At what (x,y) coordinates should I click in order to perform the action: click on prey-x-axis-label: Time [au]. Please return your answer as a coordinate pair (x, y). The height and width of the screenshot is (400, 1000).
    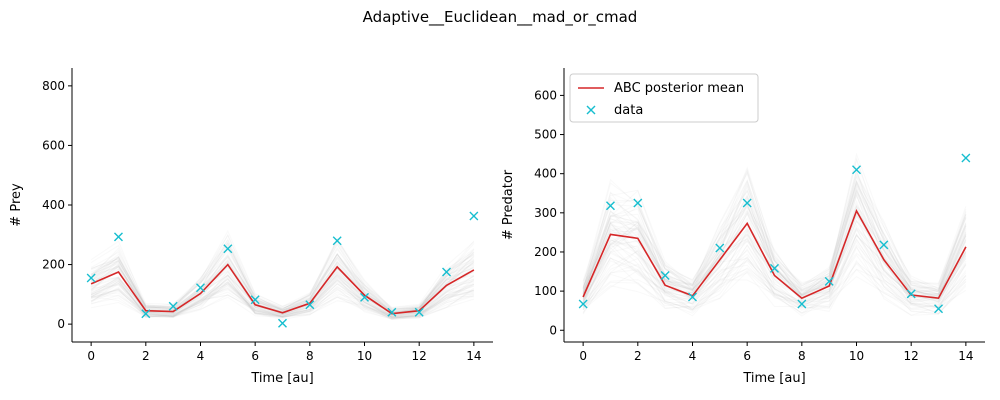
    Looking at the image, I should click on (281, 378).